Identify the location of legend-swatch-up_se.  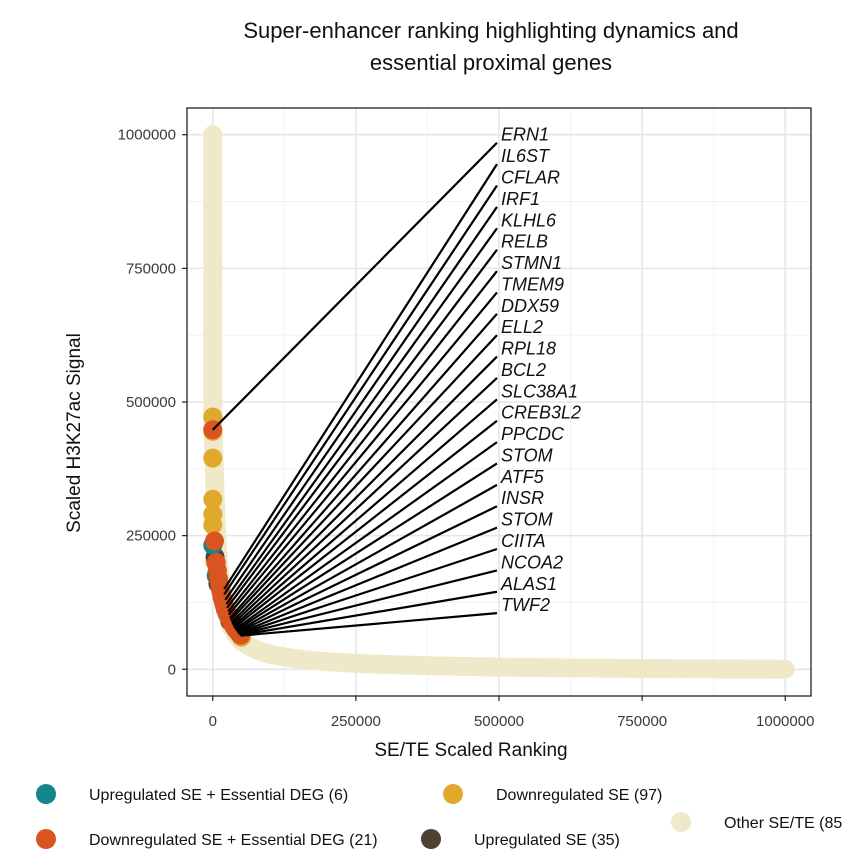
(431, 839).